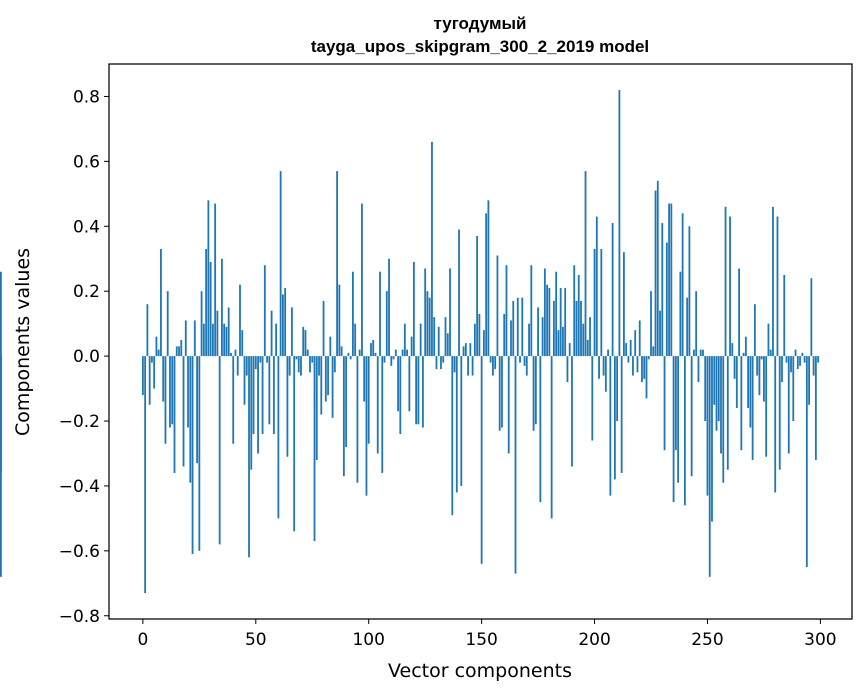 Image resolution: width=867 pixels, height=696 pixels. What do you see at coordinates (480, 671) in the screenshot?
I see `x-axis-label: Vector components` at bounding box center [480, 671].